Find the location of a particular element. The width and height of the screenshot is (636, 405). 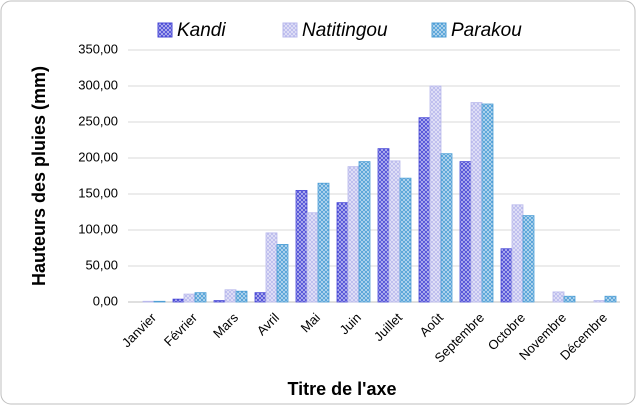

y-tick-label: 200,00 is located at coordinates (98, 156).